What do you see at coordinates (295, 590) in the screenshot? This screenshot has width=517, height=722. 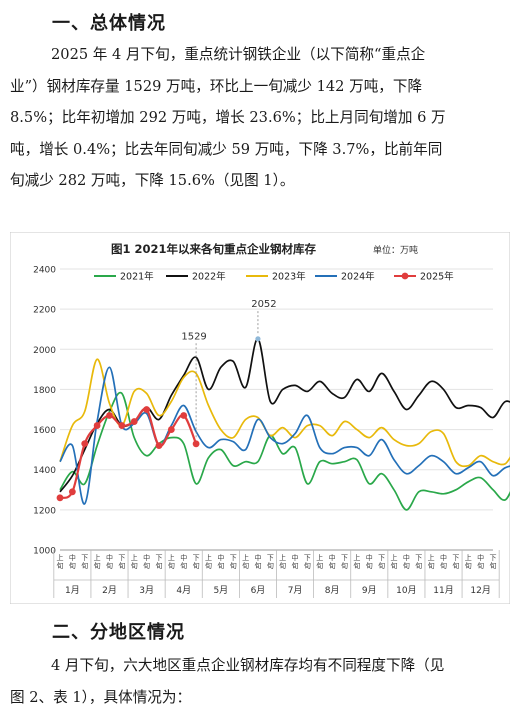 I see `month-label: 7月` at bounding box center [295, 590].